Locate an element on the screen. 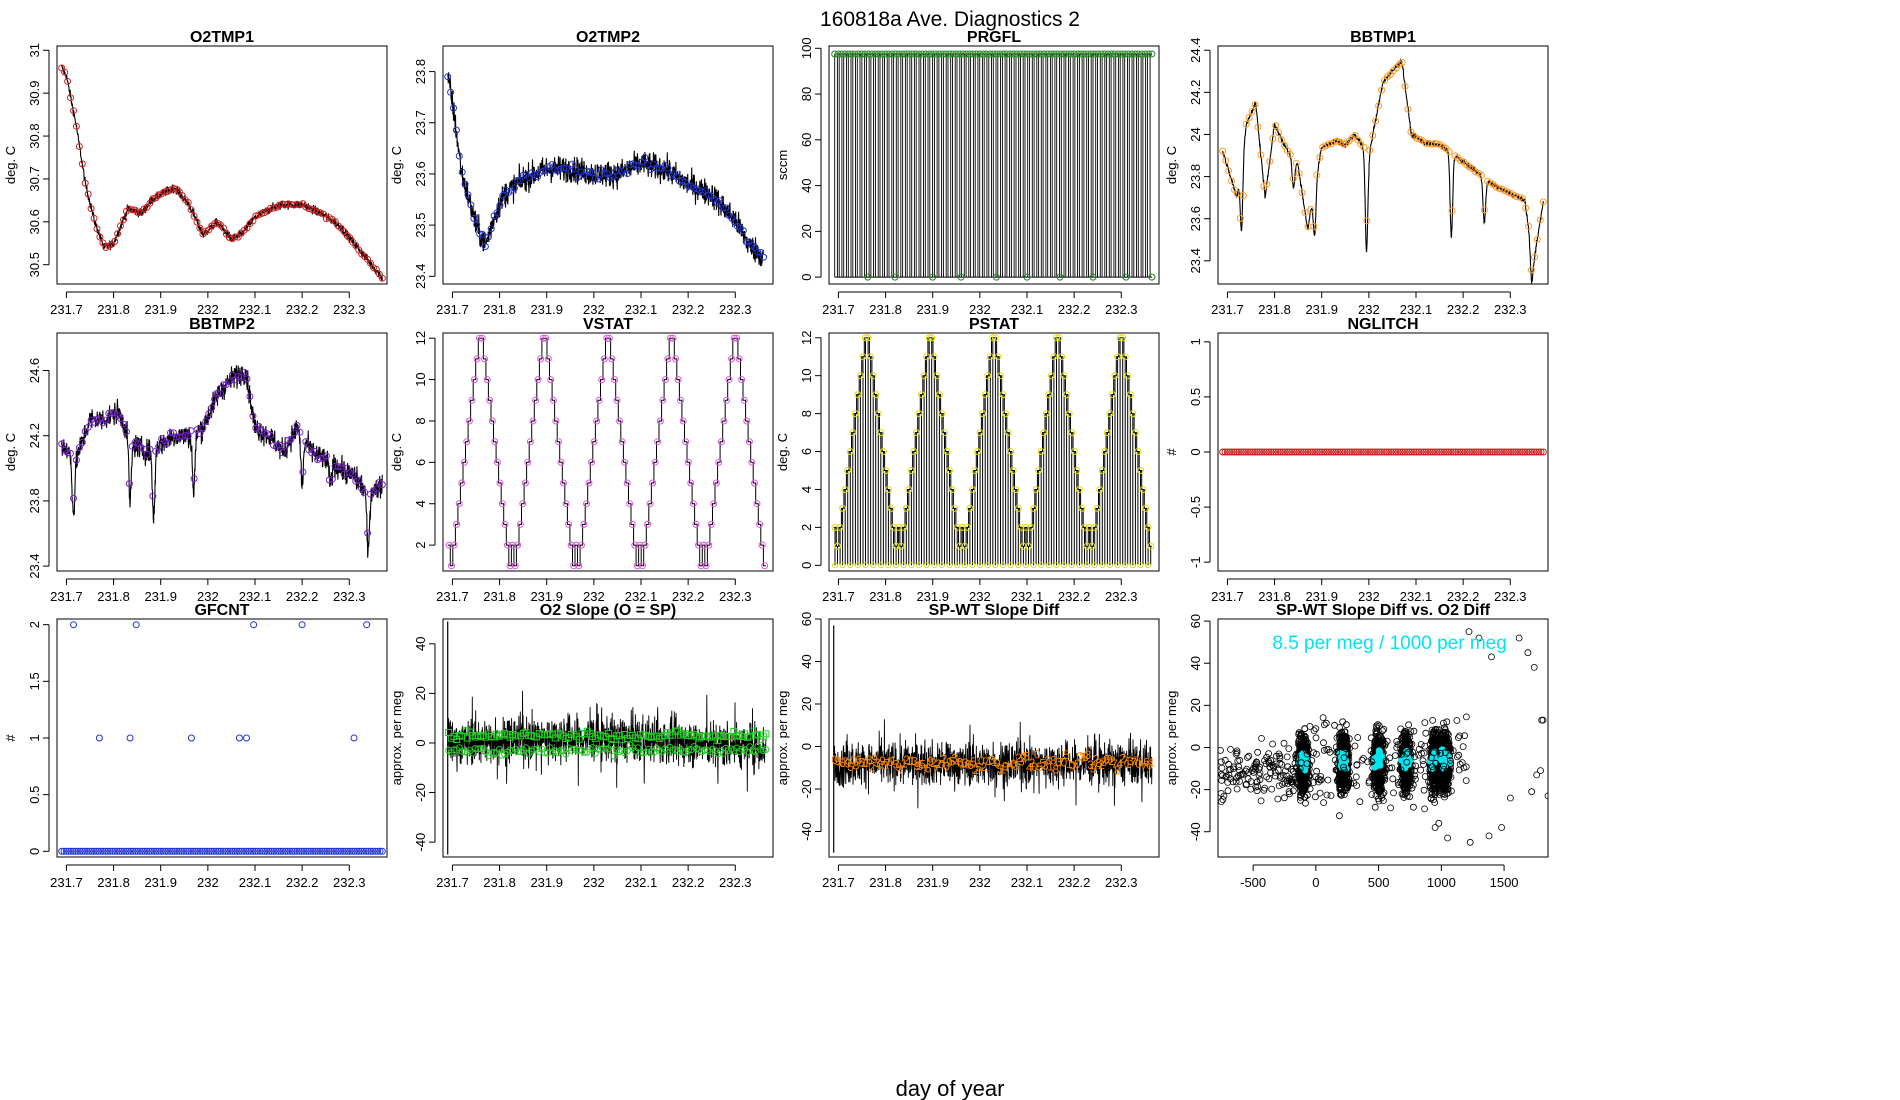  series-line is located at coordinates (606, 169).